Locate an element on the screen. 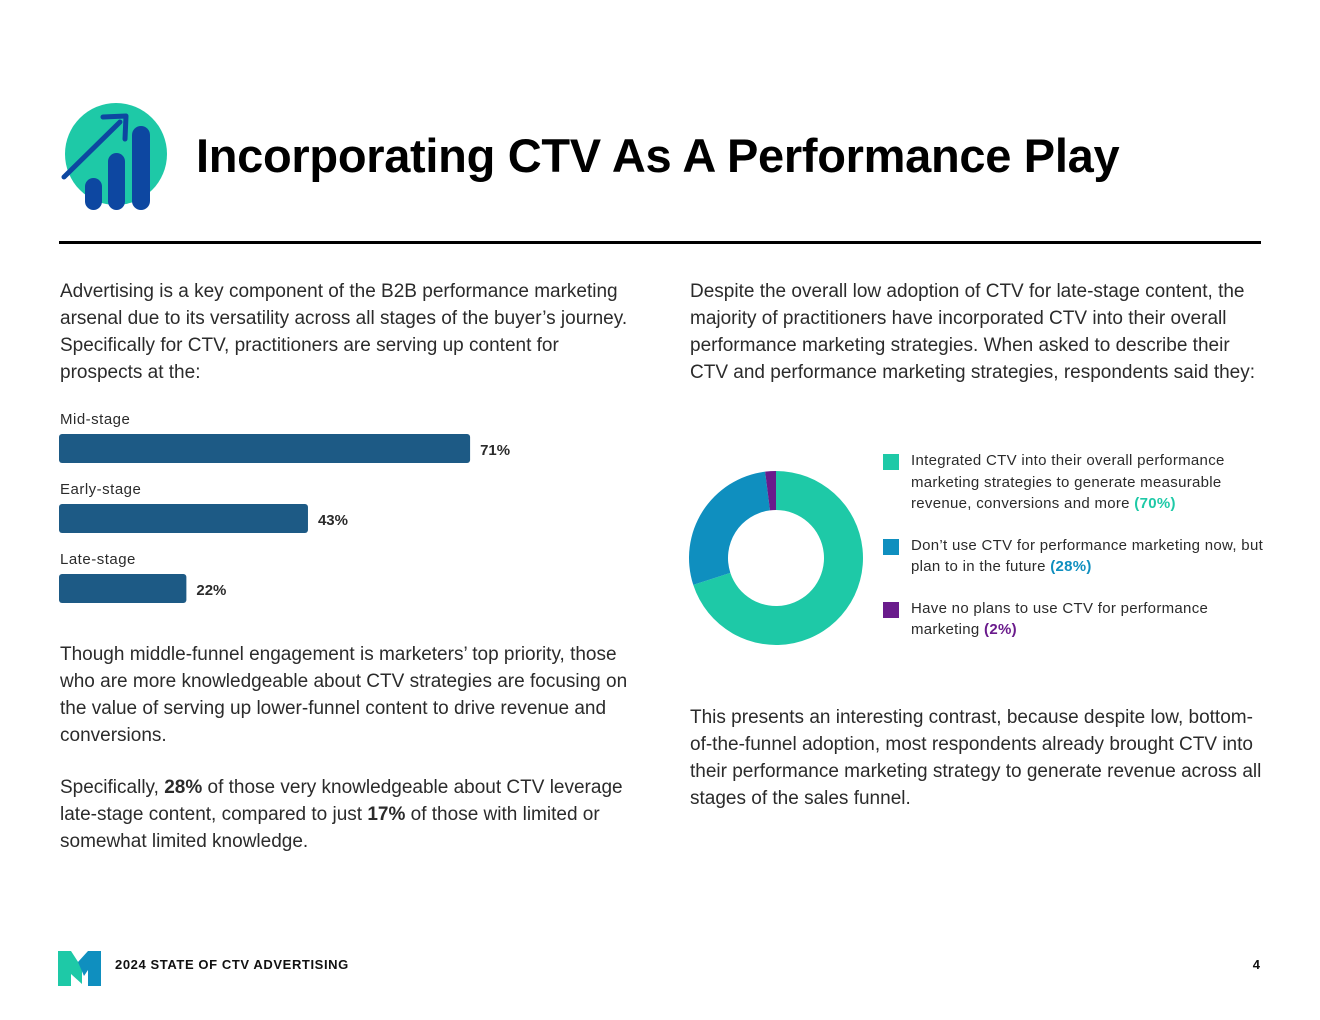 This screenshot has width=1320, height=1020. bar-early-stage is located at coordinates (183, 518).